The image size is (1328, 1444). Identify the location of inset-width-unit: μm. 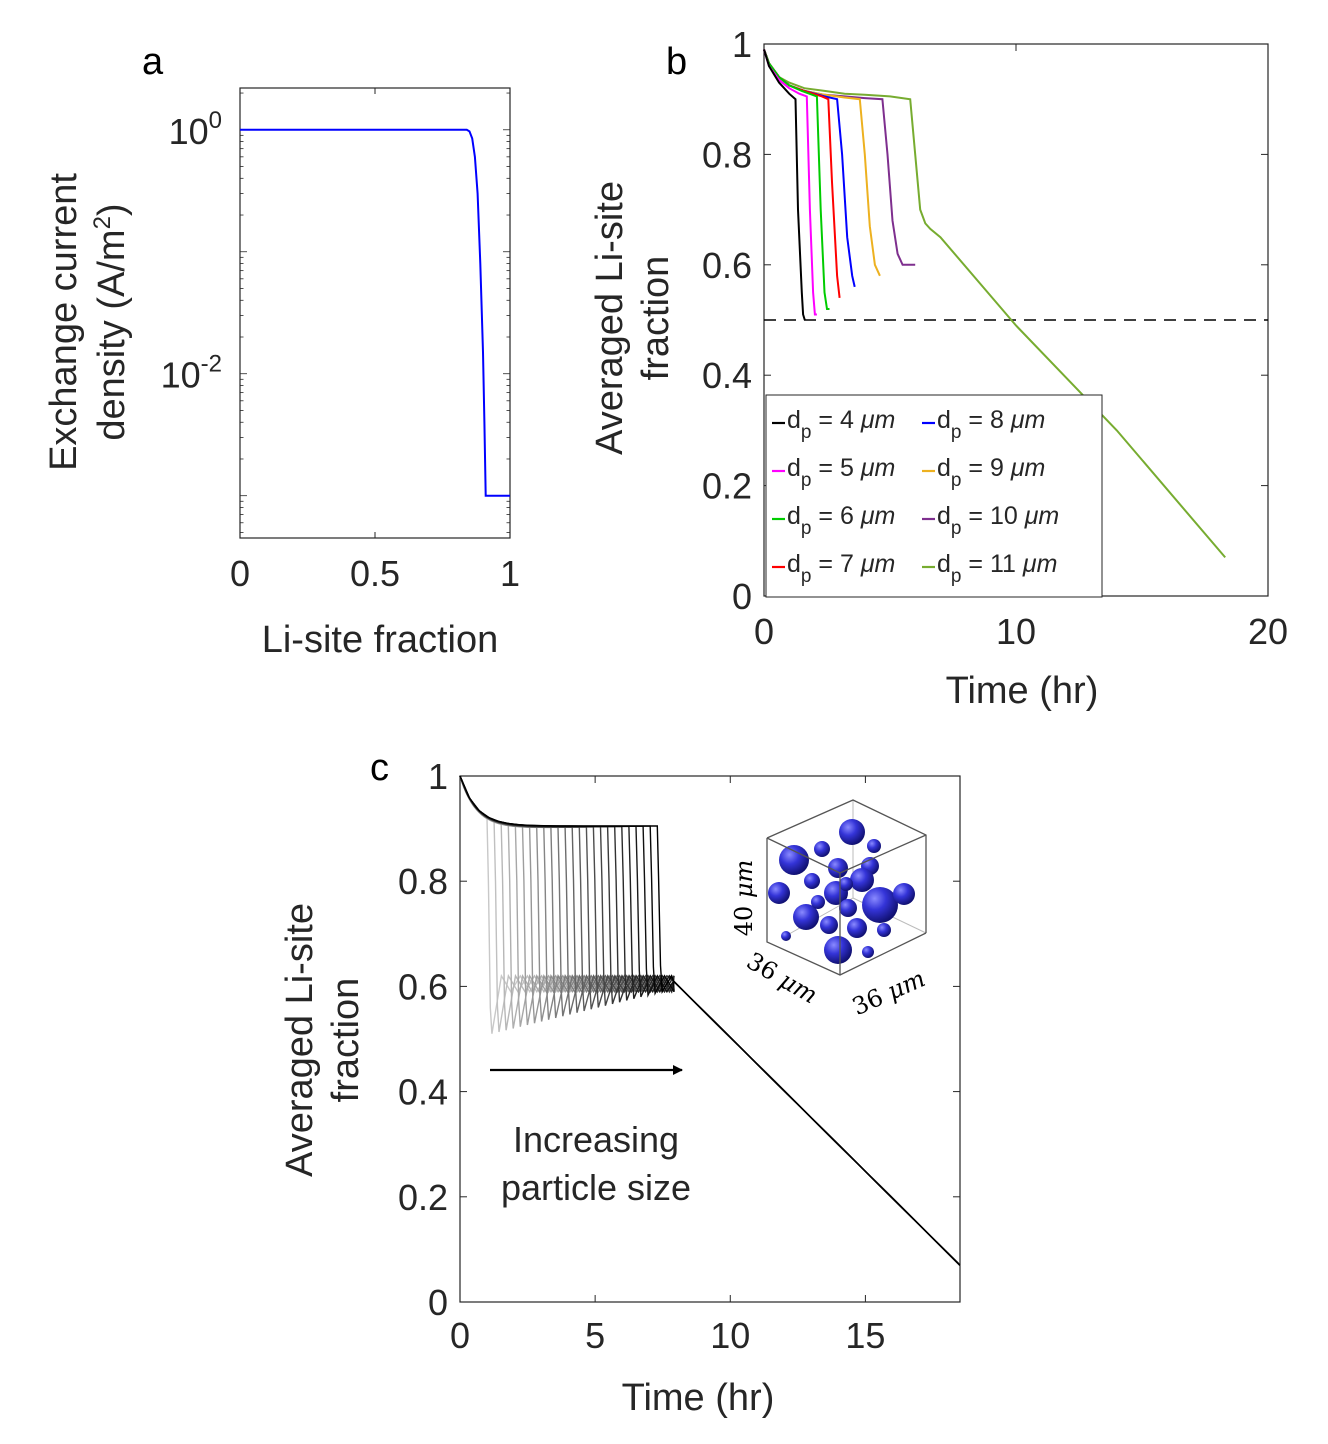
(906, 984).